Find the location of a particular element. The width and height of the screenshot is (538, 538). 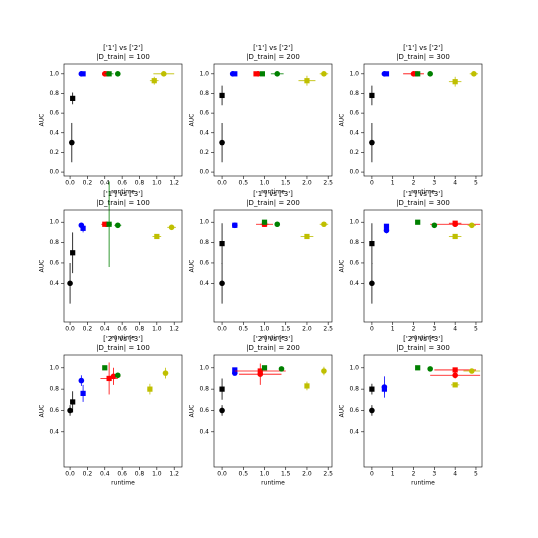

x-tick-label: 1.2 is located at coordinates (174, 329).